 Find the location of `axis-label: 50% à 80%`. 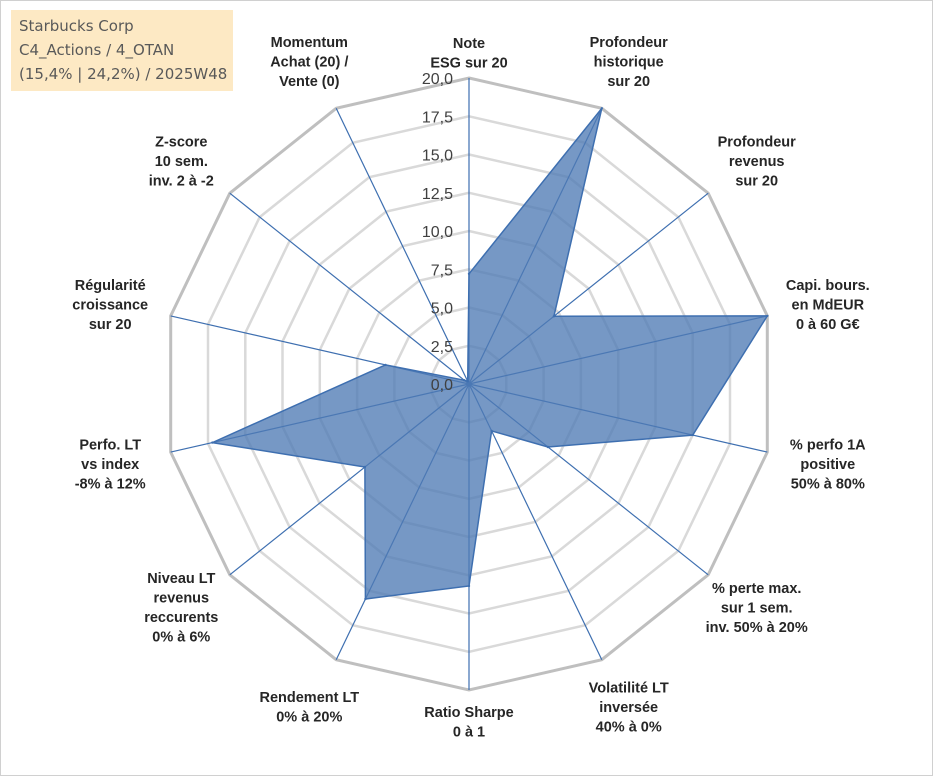

axis-label: 50% à 80% is located at coordinates (828, 484).